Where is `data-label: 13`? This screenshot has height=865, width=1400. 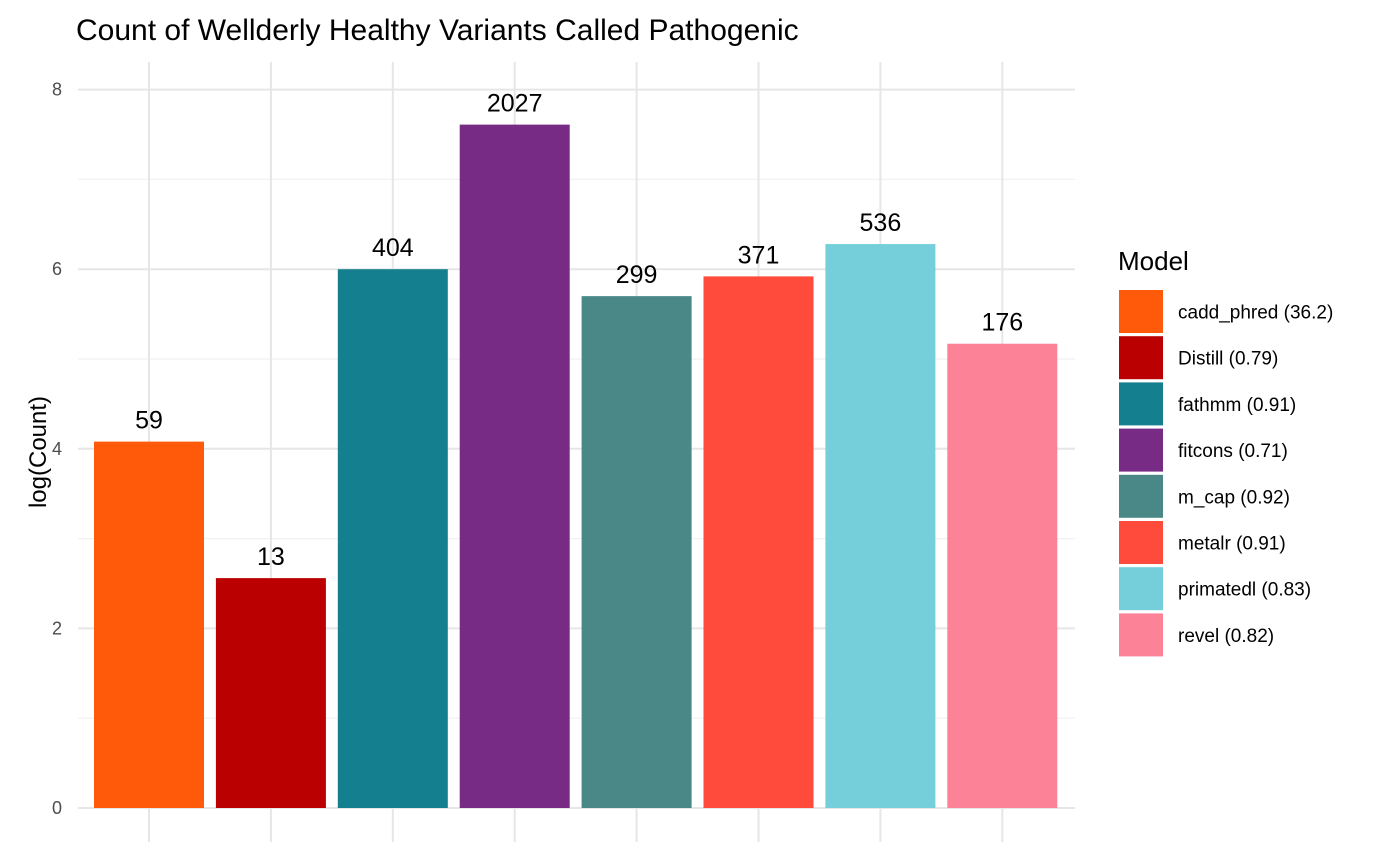 data-label: 13 is located at coordinates (271, 557).